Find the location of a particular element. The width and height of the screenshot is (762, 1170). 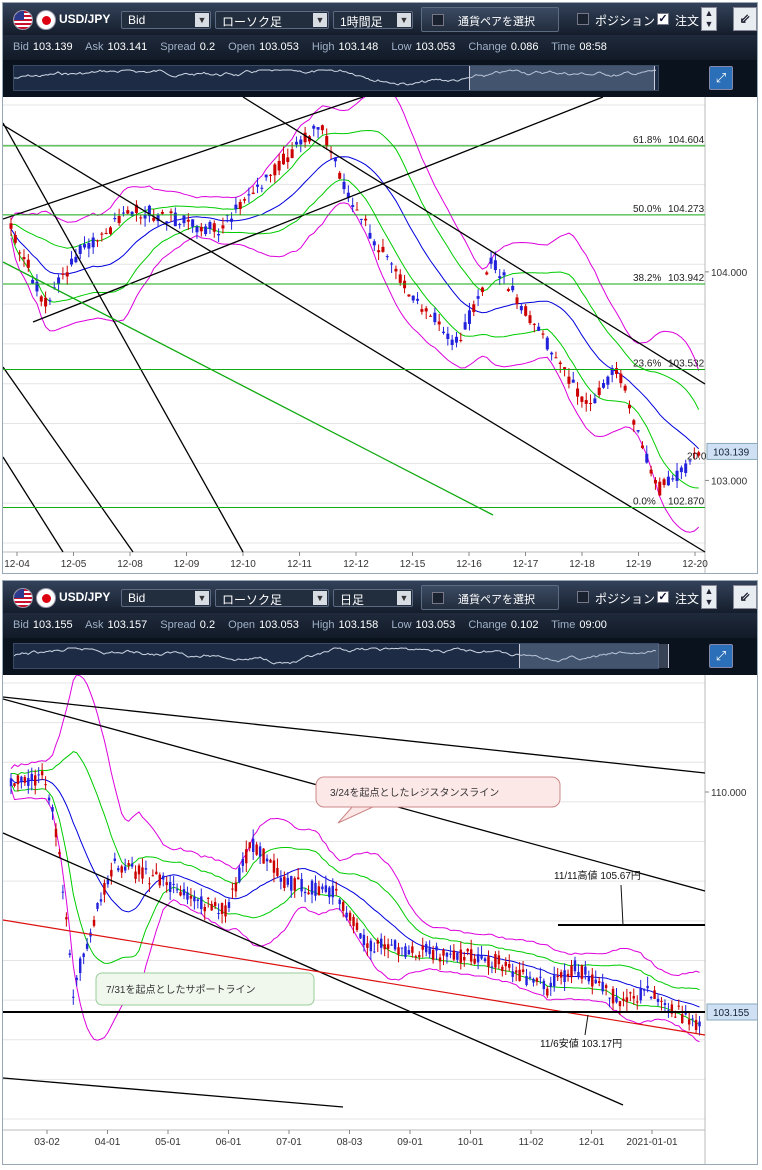

spread-value: 0.2 is located at coordinates (207, 47).